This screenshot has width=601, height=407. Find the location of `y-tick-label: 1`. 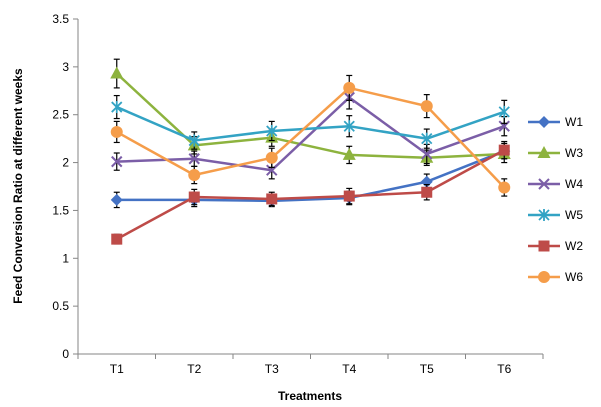

y-tick-label: 1 is located at coordinates (65, 258).